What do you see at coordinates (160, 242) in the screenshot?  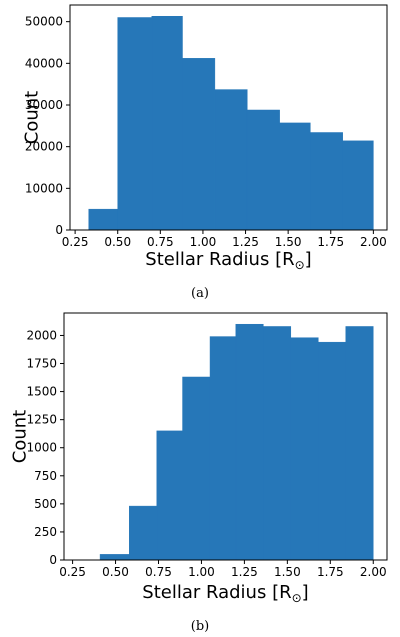 I see `x-tick-label-a-3: 0.75` at bounding box center [160, 242].